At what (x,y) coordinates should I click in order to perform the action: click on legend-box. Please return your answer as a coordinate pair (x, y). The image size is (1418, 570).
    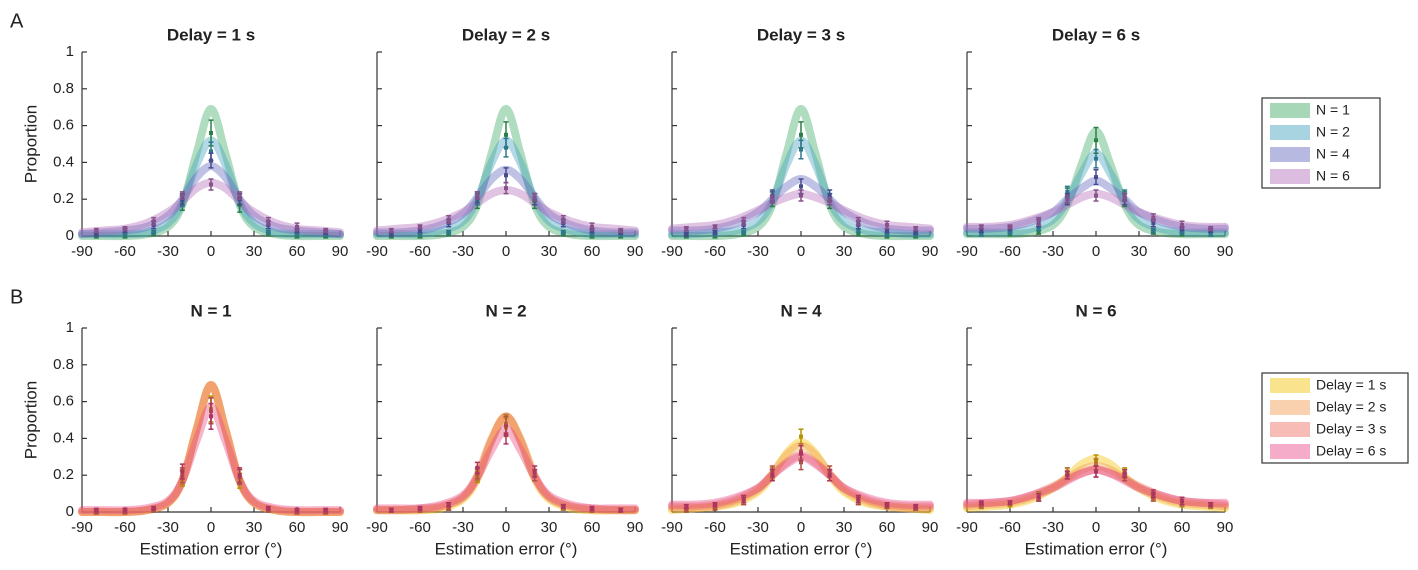
    Looking at the image, I should click on (1321, 143).